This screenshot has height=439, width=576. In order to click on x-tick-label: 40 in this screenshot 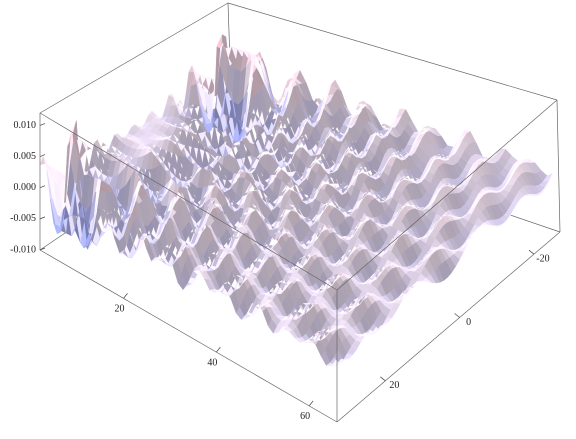, I will do `click(212, 362)`.